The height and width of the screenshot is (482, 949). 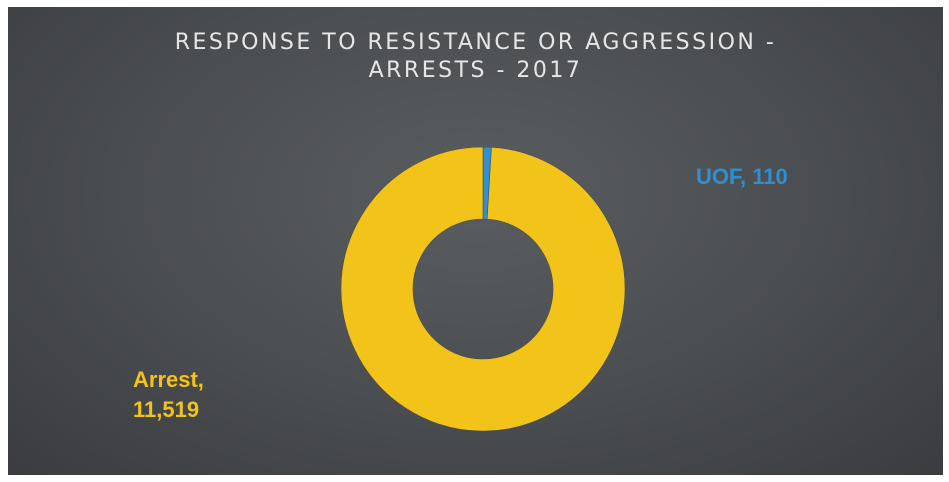 What do you see at coordinates (168, 410) in the screenshot?
I see `slice-label-arrest-value: 11,519` at bounding box center [168, 410].